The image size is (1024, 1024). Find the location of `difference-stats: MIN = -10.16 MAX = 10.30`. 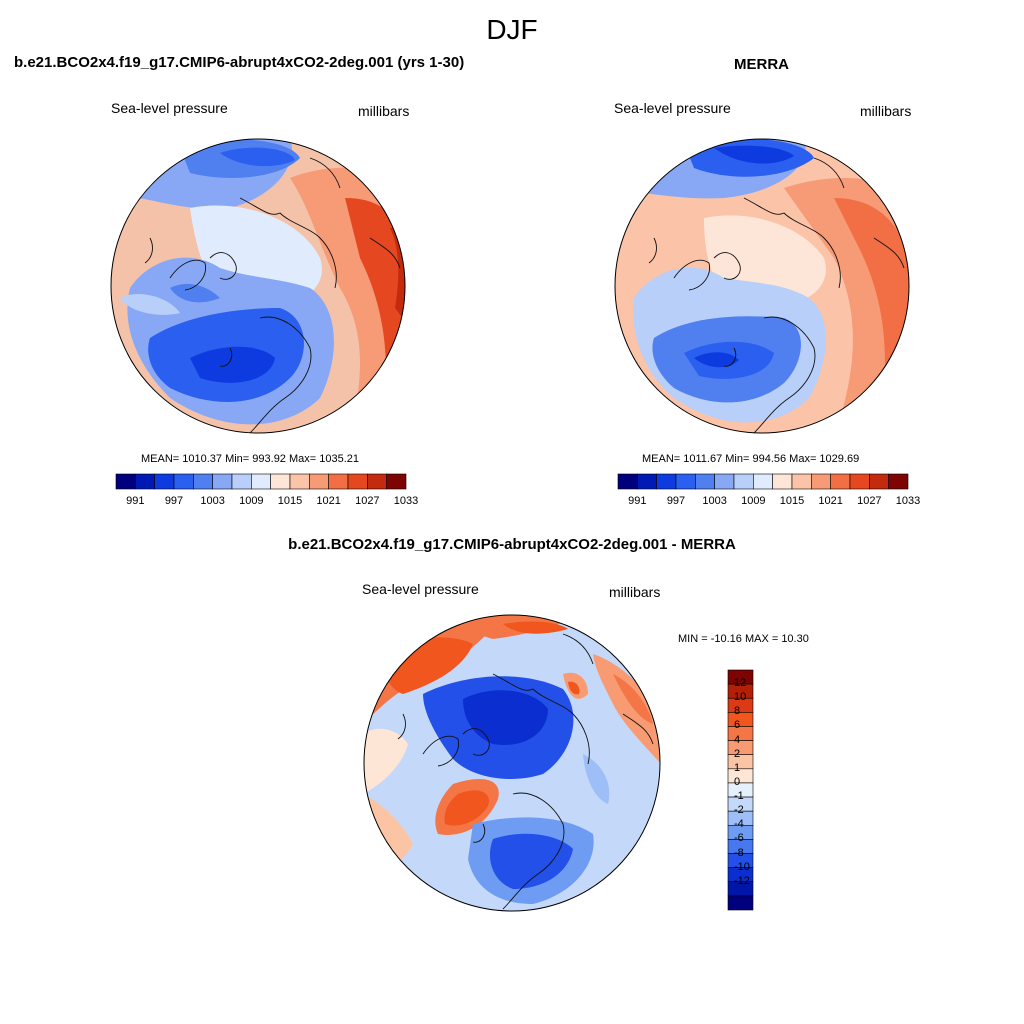

difference-stats: MIN = -10.16 MAX = 10.30 is located at coordinates (743, 639).